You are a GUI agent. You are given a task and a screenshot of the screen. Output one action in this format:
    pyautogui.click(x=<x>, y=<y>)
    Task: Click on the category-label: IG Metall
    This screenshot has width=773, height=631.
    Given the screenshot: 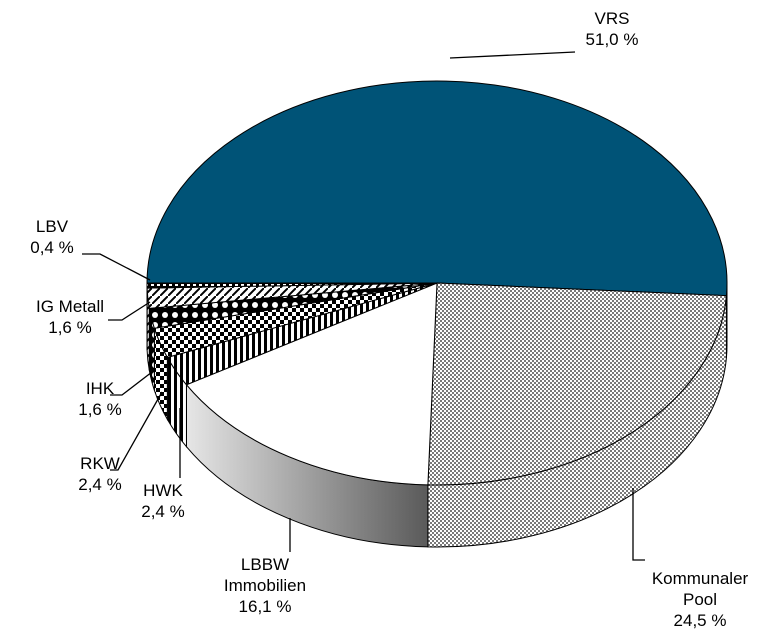 What is the action you would take?
    pyautogui.click(x=70, y=306)
    